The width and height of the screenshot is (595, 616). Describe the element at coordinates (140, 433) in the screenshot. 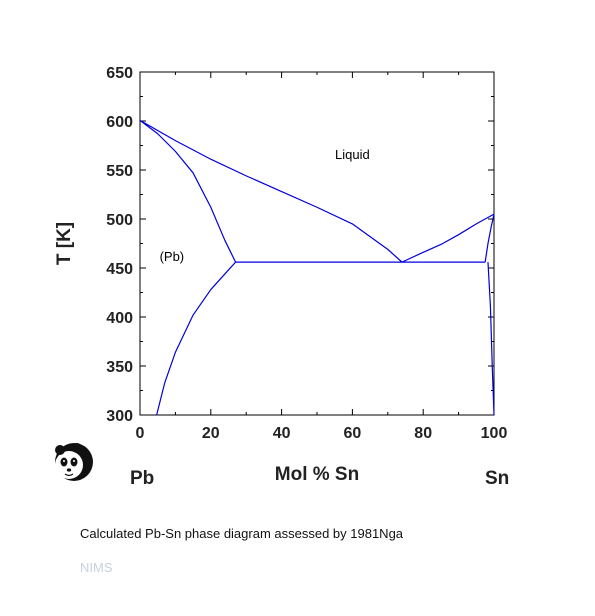

I see `x-tick-label: 0` at that location.